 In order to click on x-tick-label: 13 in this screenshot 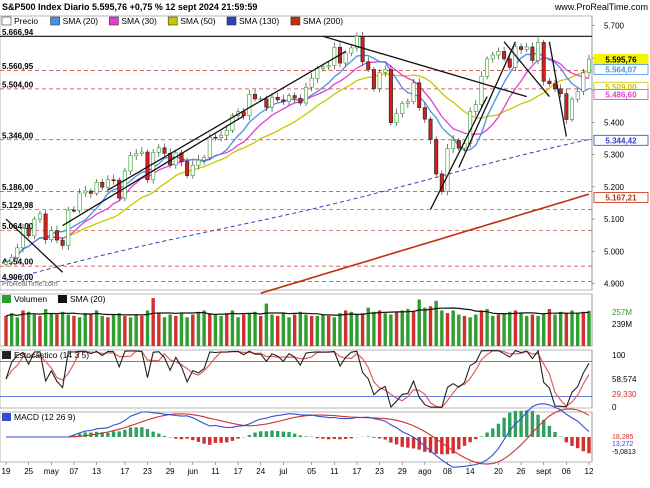, I will do `click(96, 471)`.